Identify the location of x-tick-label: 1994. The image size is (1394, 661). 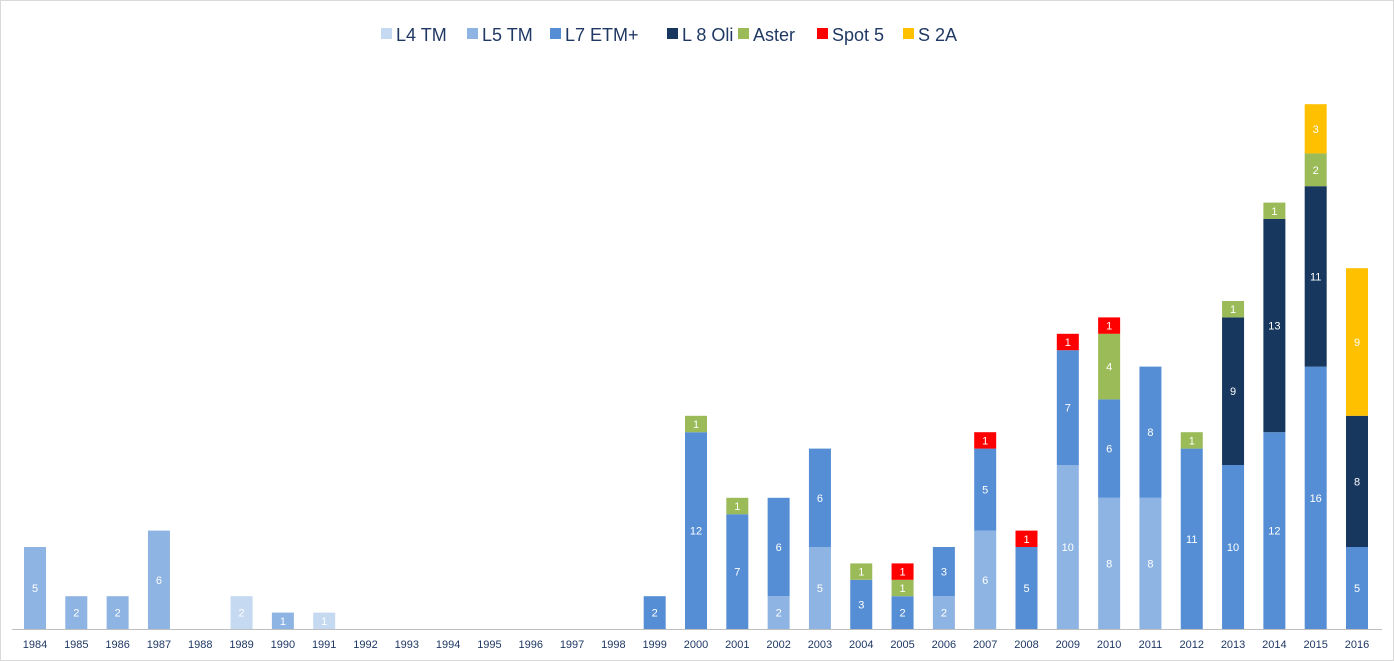
(448, 645).